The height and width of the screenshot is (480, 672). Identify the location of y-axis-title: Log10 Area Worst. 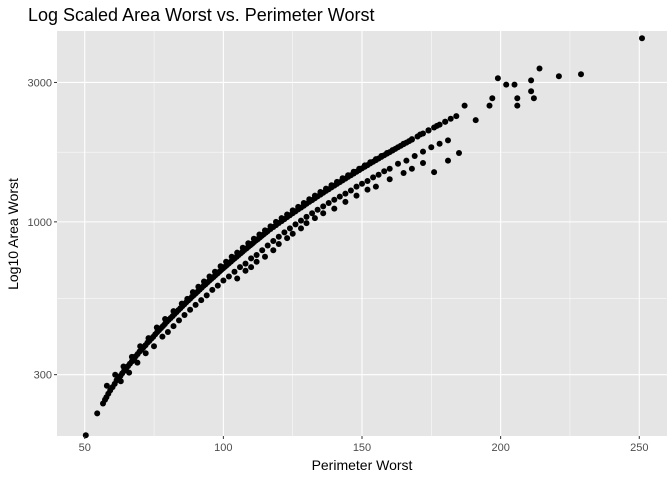
(13, 234).